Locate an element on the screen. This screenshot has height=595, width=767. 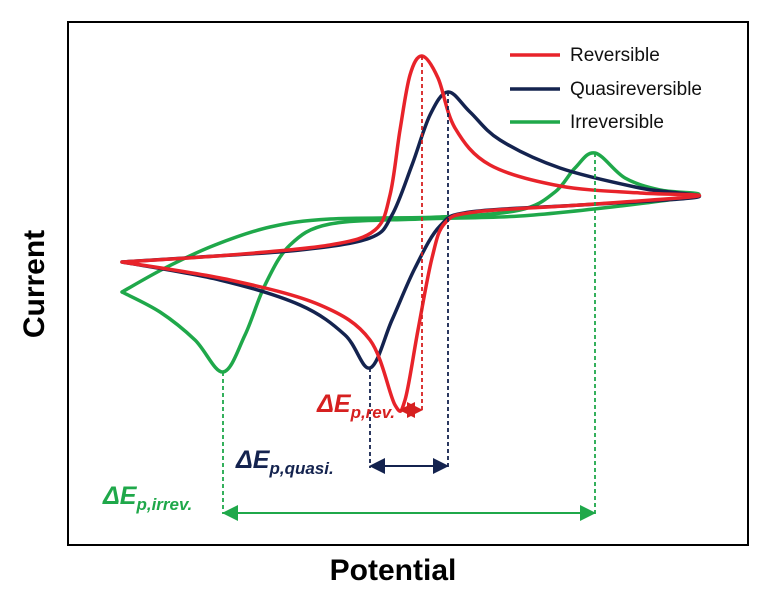
annotation: ΔEp,irrev. is located at coordinates (147, 498).